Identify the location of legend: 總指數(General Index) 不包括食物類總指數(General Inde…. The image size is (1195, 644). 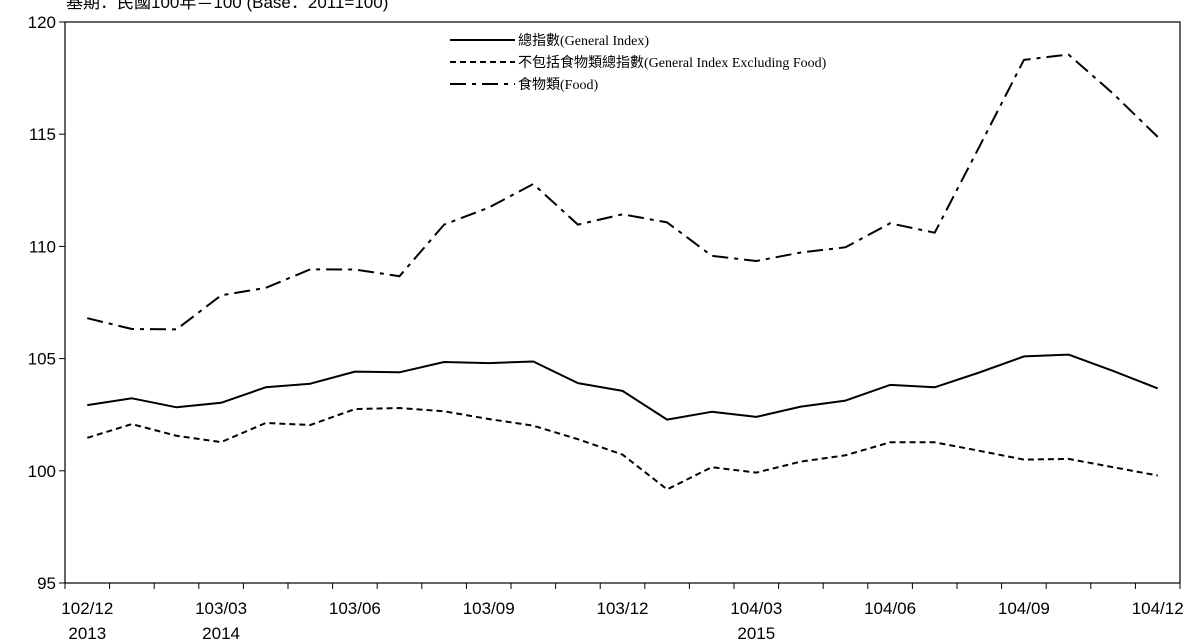
(638, 62).